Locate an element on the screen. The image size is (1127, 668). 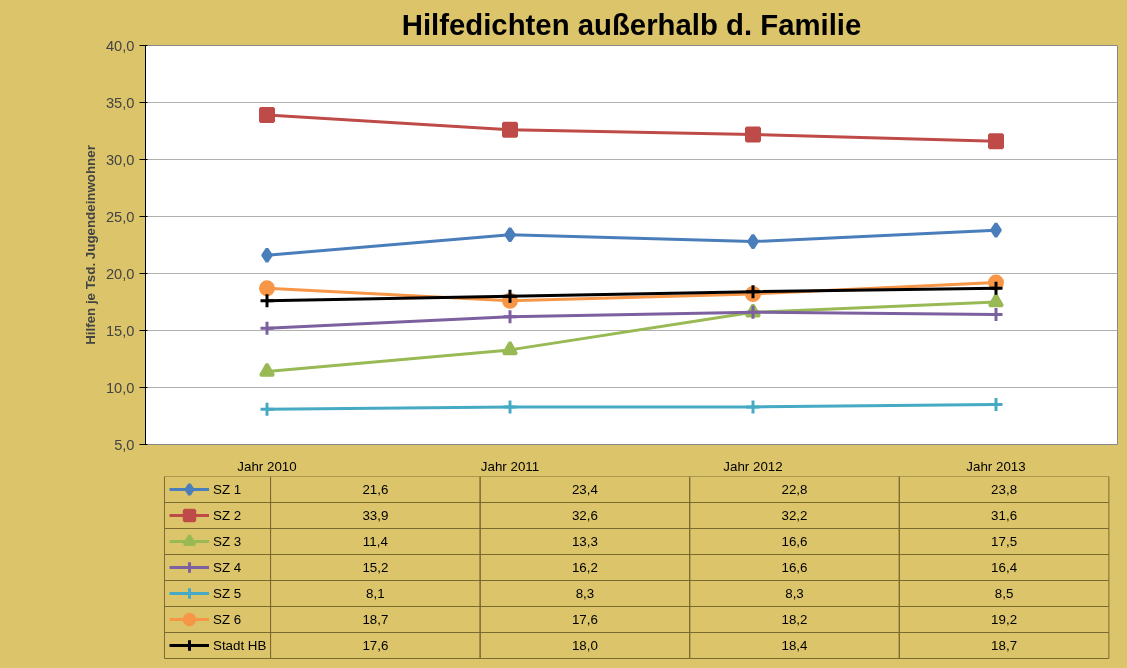
legend-label: SZ 3 is located at coordinates (227, 541).